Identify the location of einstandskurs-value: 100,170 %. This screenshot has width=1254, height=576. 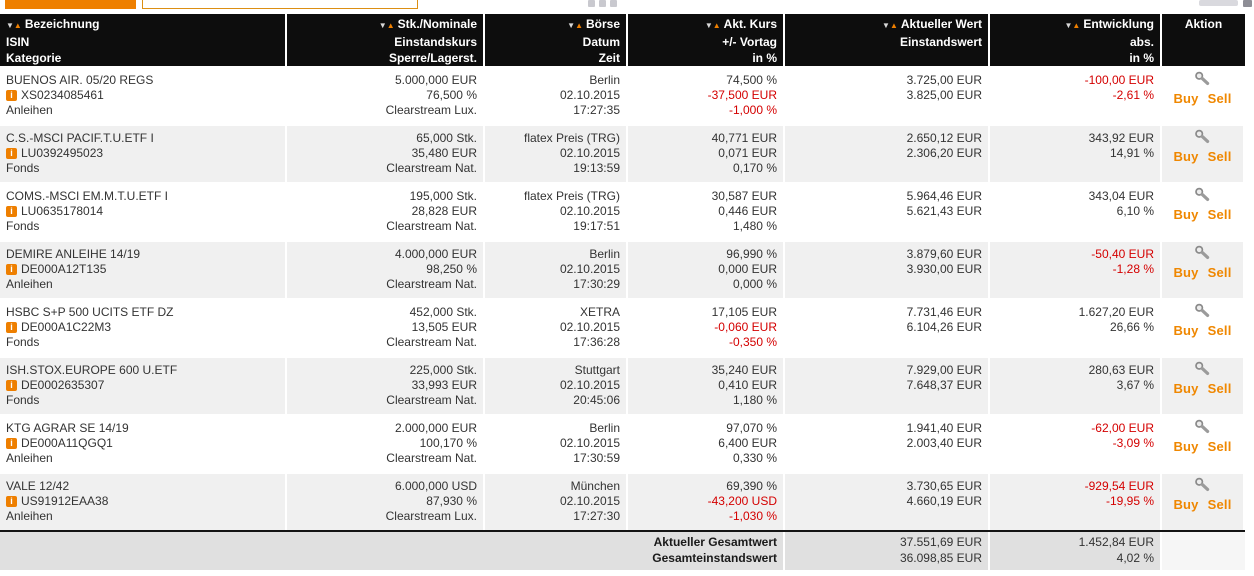
(448, 443).